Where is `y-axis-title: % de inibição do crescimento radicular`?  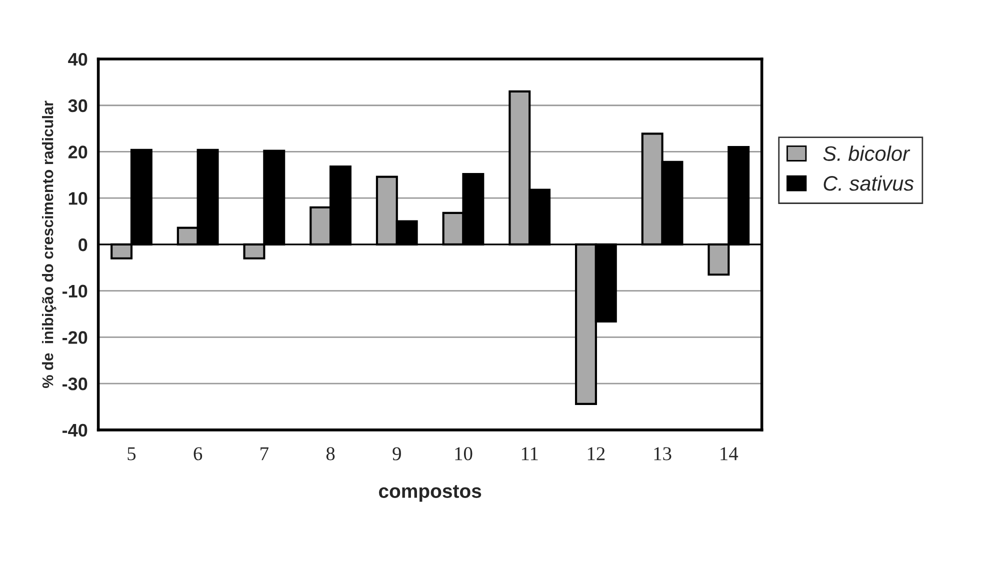 y-axis-title: % de inibição do crescimento radicular is located at coordinates (49, 244).